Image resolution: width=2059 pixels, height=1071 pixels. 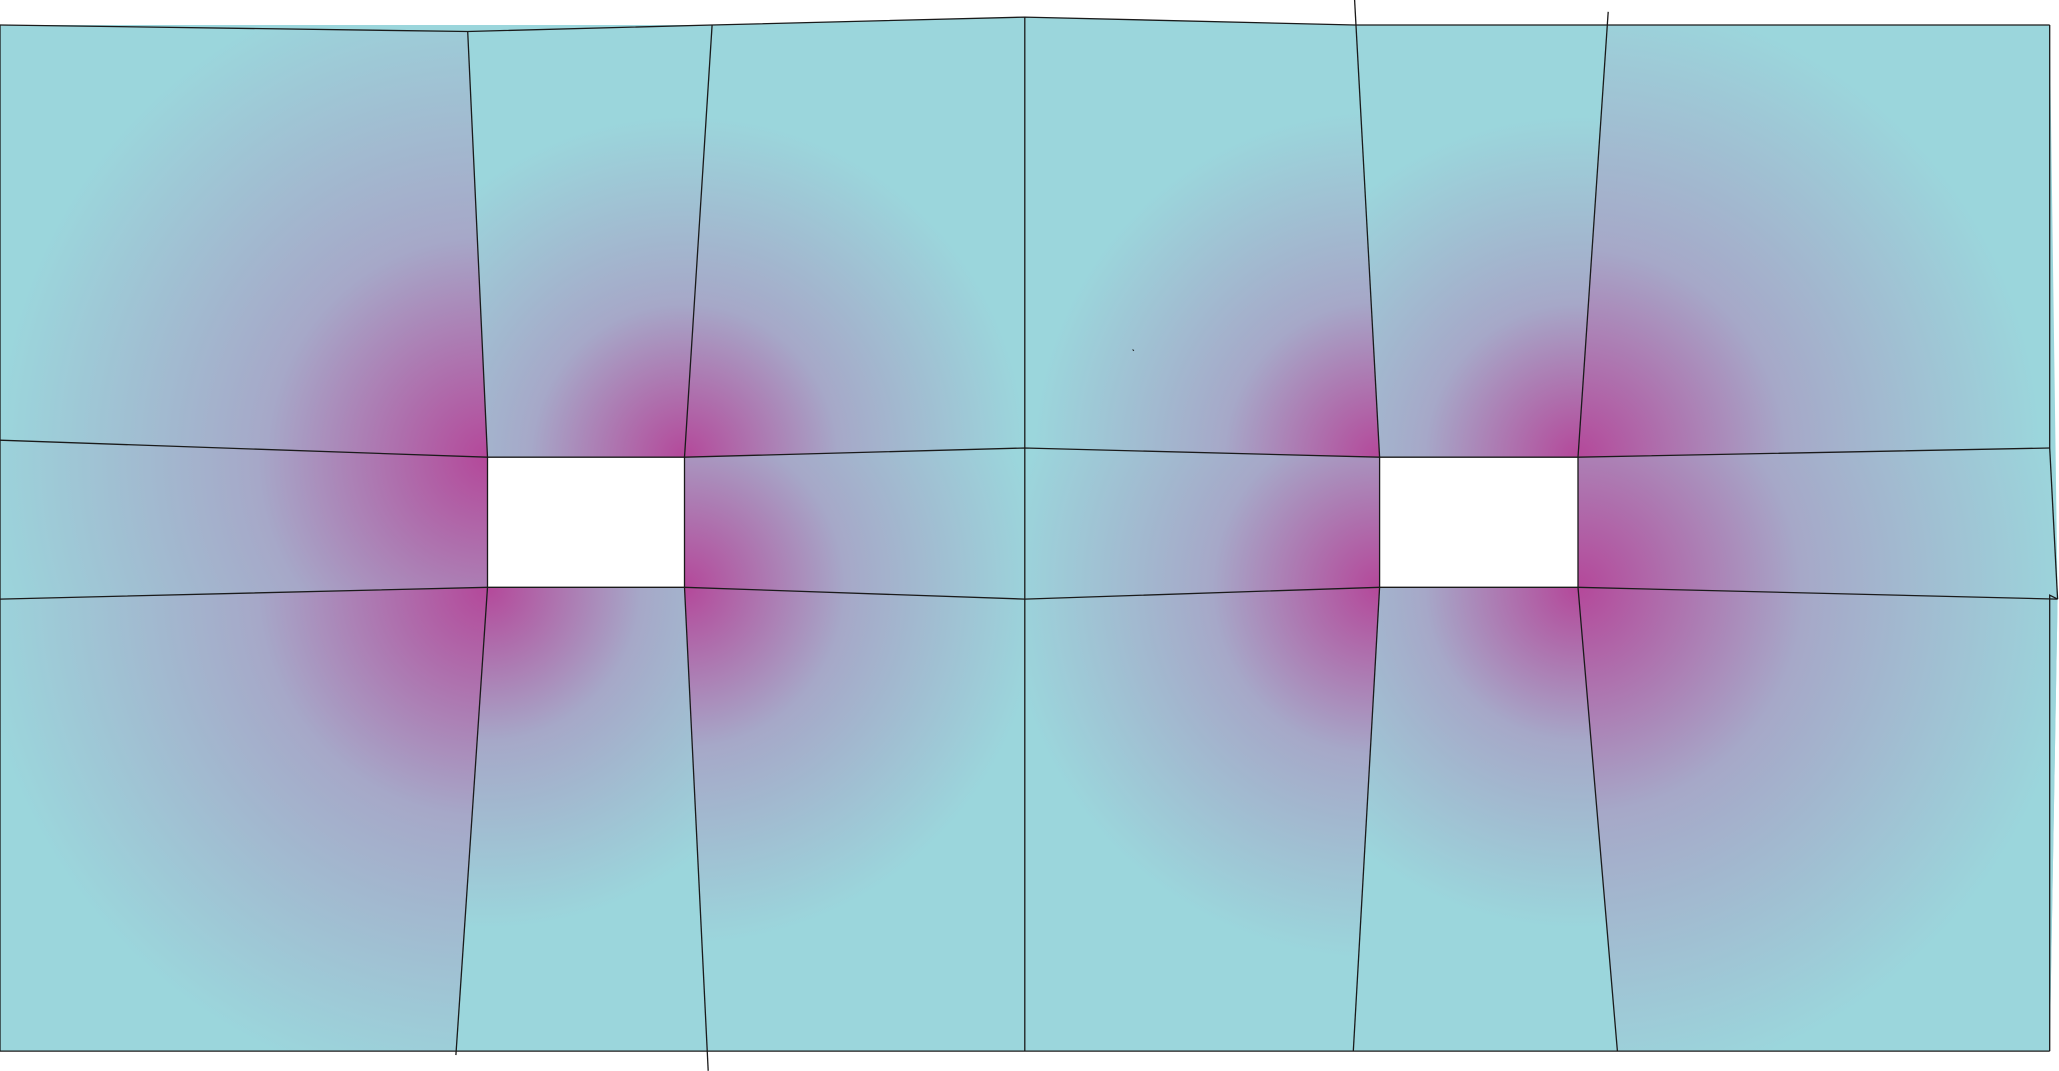 What do you see at coordinates (472, 821) in the screenshot?
I see `mesh-line-v1-lower` at bounding box center [472, 821].